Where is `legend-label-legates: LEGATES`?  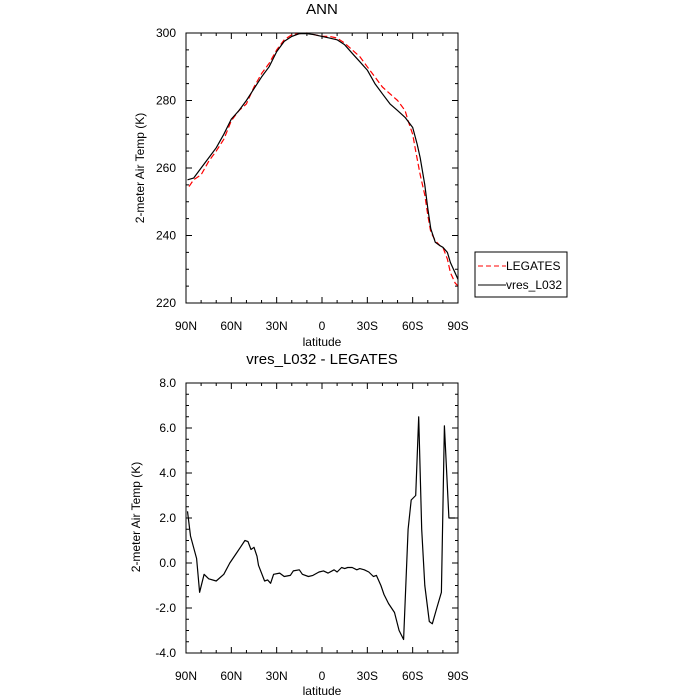
legend-label-legates: LEGATES is located at coordinates (533, 266).